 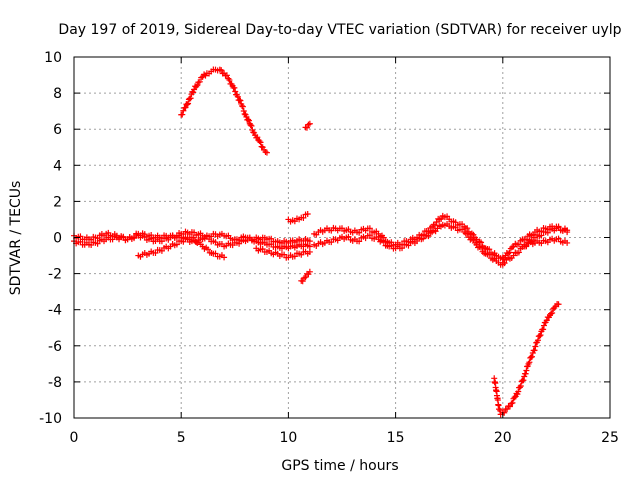 What do you see at coordinates (16, 238) in the screenshot?
I see `y-axis-label: SDTVAR / TECUs` at bounding box center [16, 238].